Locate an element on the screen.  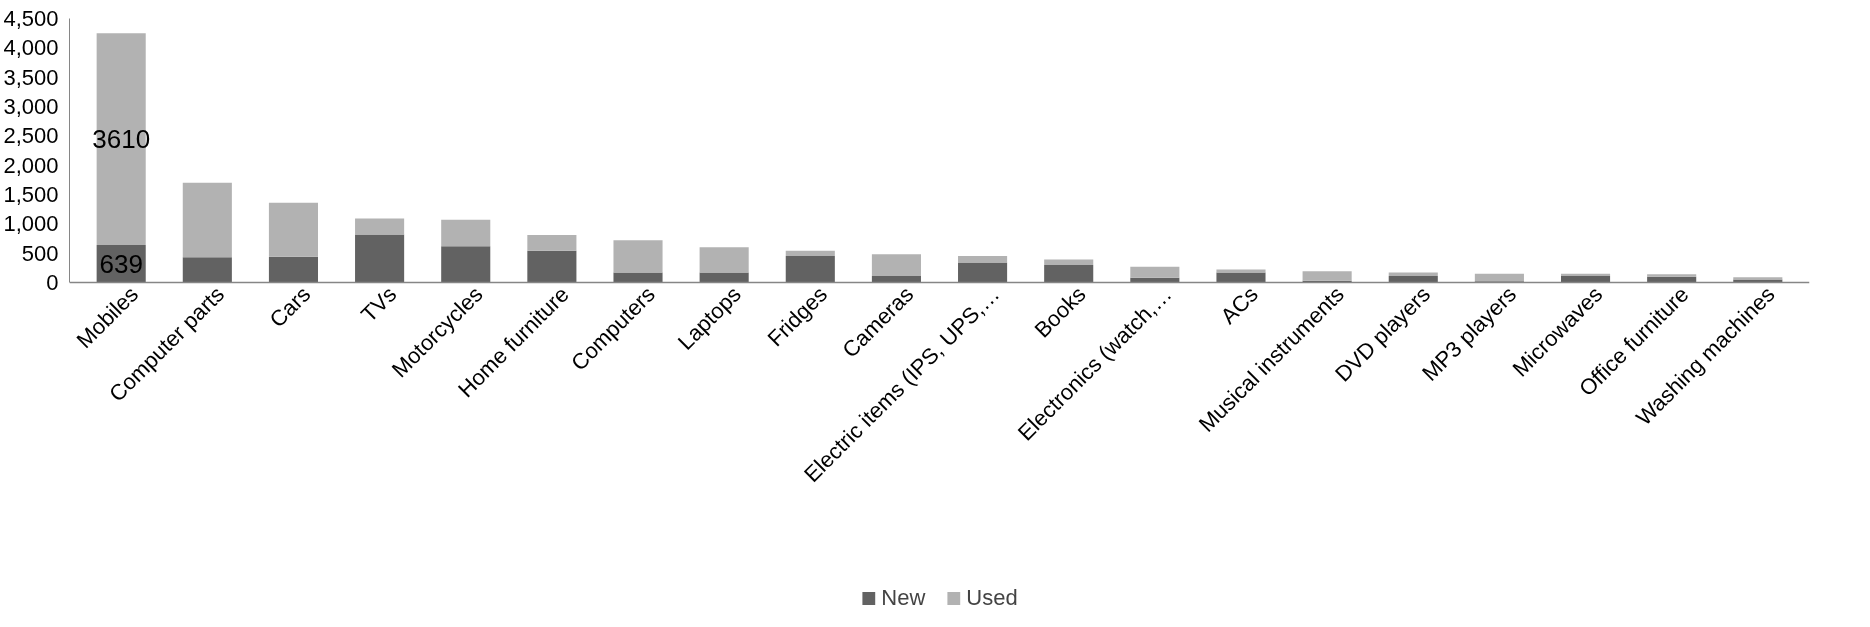
data-label: 639 is located at coordinates (121, 263).